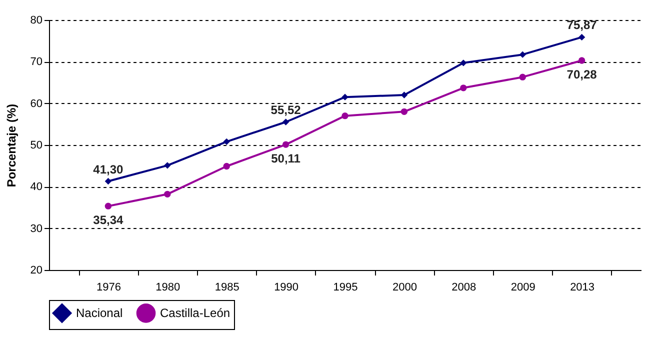 The width and height of the screenshot is (663, 341). I want to click on data-label: 55,52, so click(286, 110).